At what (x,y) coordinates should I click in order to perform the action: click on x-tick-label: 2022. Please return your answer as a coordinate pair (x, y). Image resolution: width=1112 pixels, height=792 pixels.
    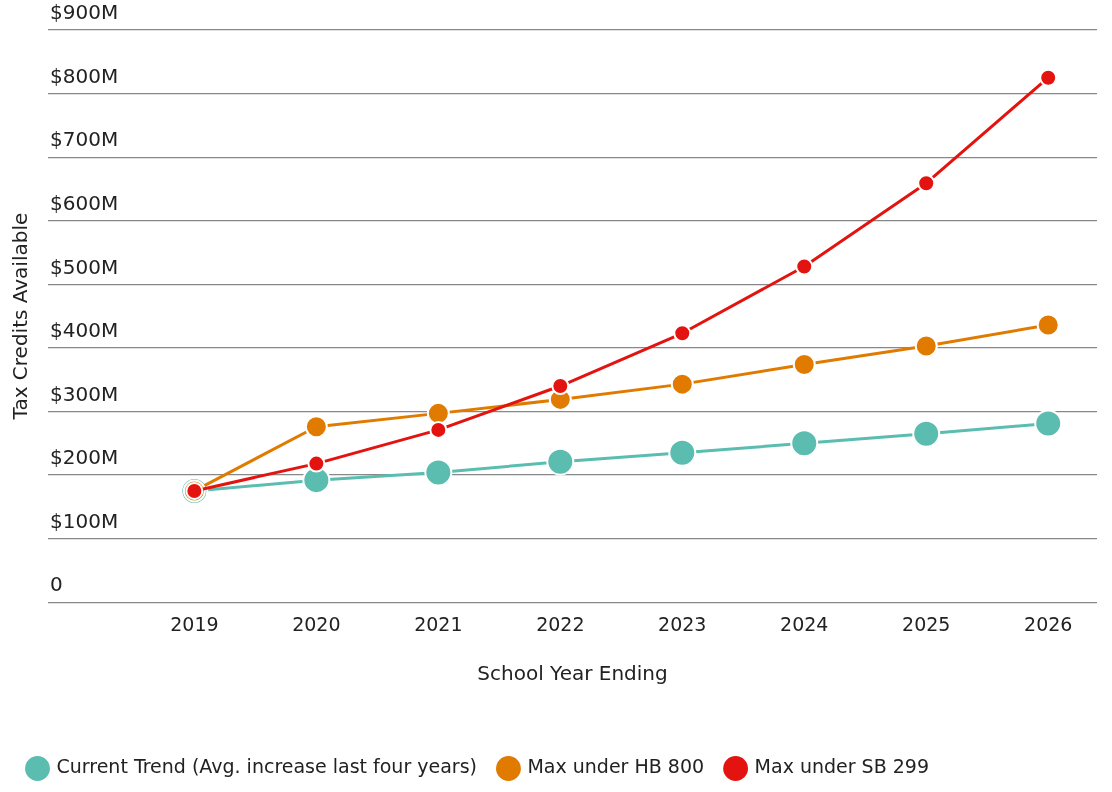
    Looking at the image, I should click on (560, 623).